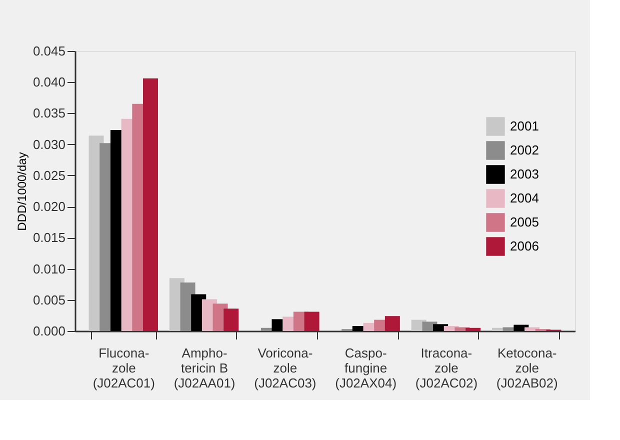 This screenshot has width=620, height=440. I want to click on y-tick-label: 0.040, so click(49, 82).